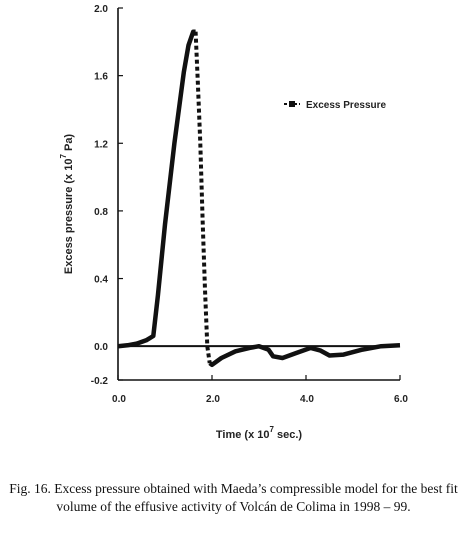  What do you see at coordinates (101, 9) in the screenshot?
I see `y-tick-label: 2.0` at bounding box center [101, 9].